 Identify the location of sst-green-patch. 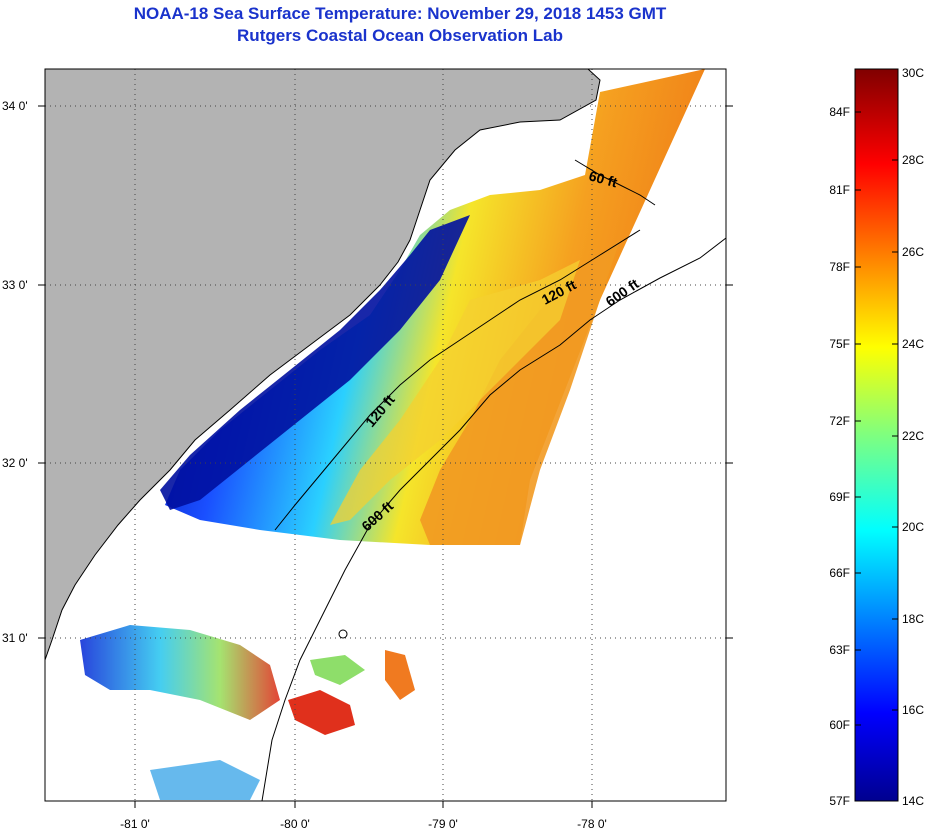
(337, 670).